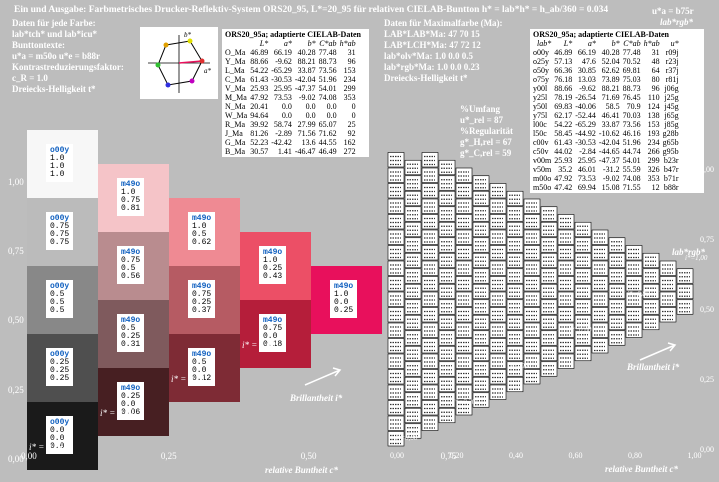 The width and height of the screenshot is (719, 482). I want to click on i-label-right: i*=0,40, so click(522, 366).